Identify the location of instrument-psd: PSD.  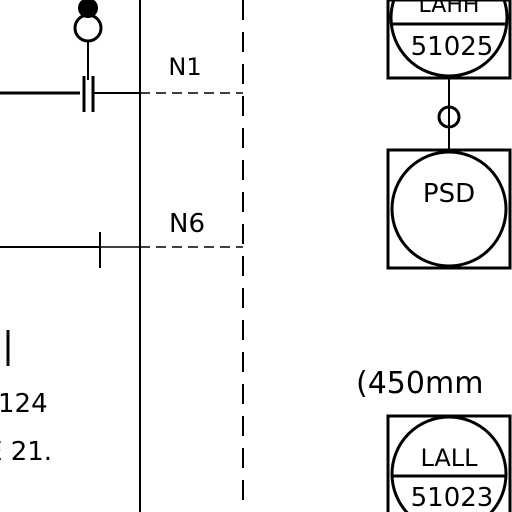
(449, 209).